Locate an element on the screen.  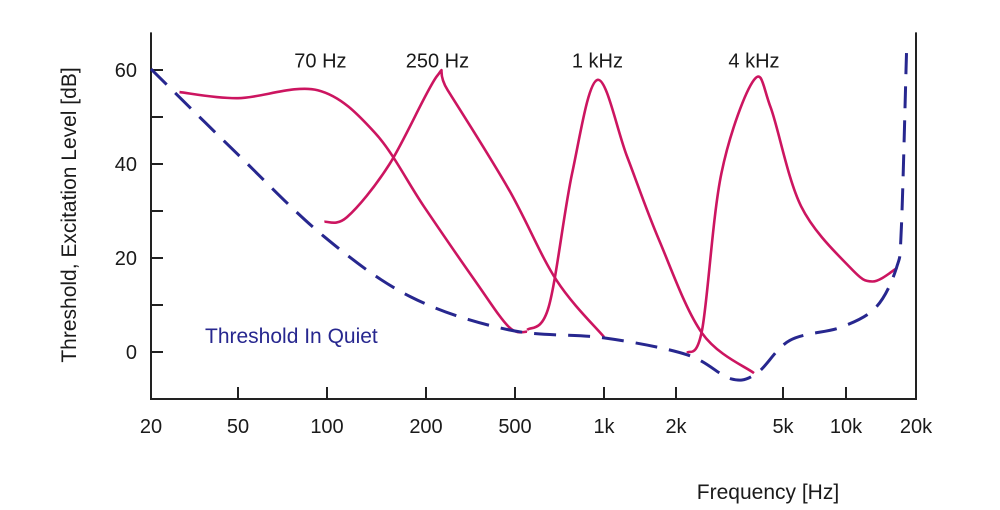
x-tick-label: 10k is located at coordinates (846, 427).